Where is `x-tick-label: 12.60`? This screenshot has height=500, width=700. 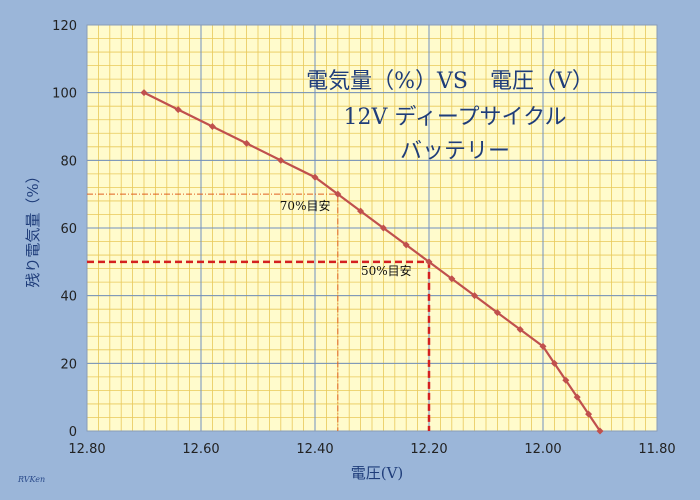
x-tick-label: 12.60 is located at coordinates (200, 449).